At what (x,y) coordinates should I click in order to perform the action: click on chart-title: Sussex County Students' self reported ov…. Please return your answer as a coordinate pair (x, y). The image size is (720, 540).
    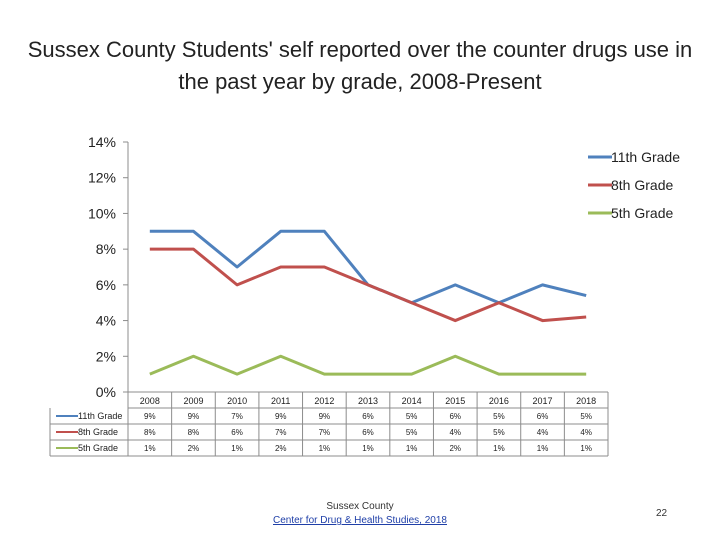
    Looking at the image, I should click on (360, 65).